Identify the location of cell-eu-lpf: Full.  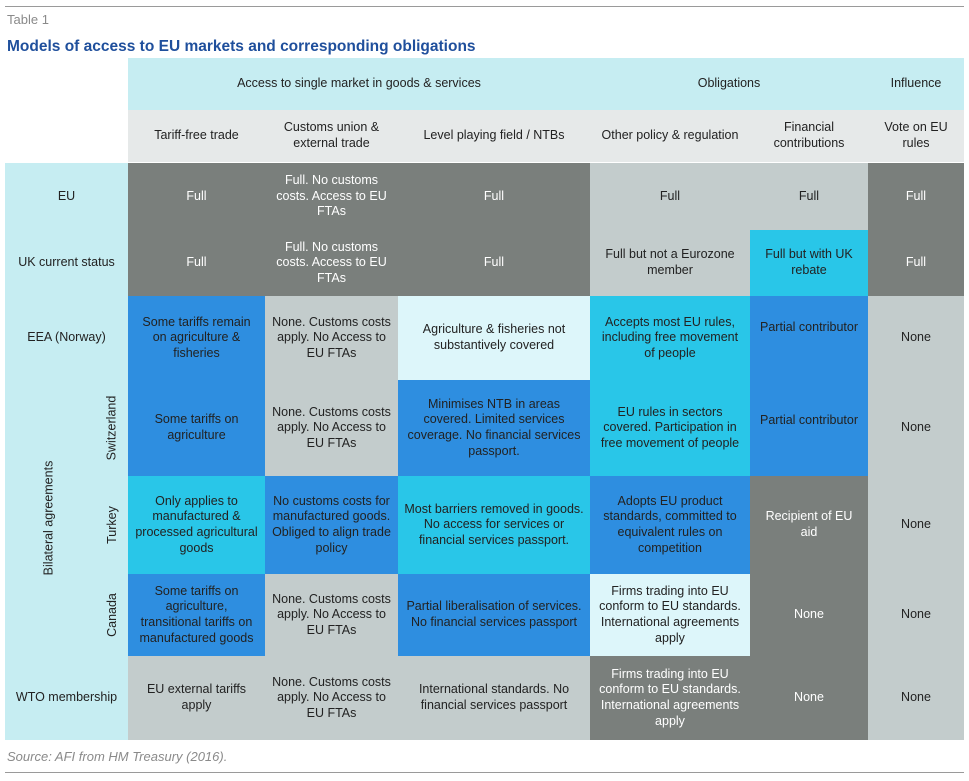
(494, 196).